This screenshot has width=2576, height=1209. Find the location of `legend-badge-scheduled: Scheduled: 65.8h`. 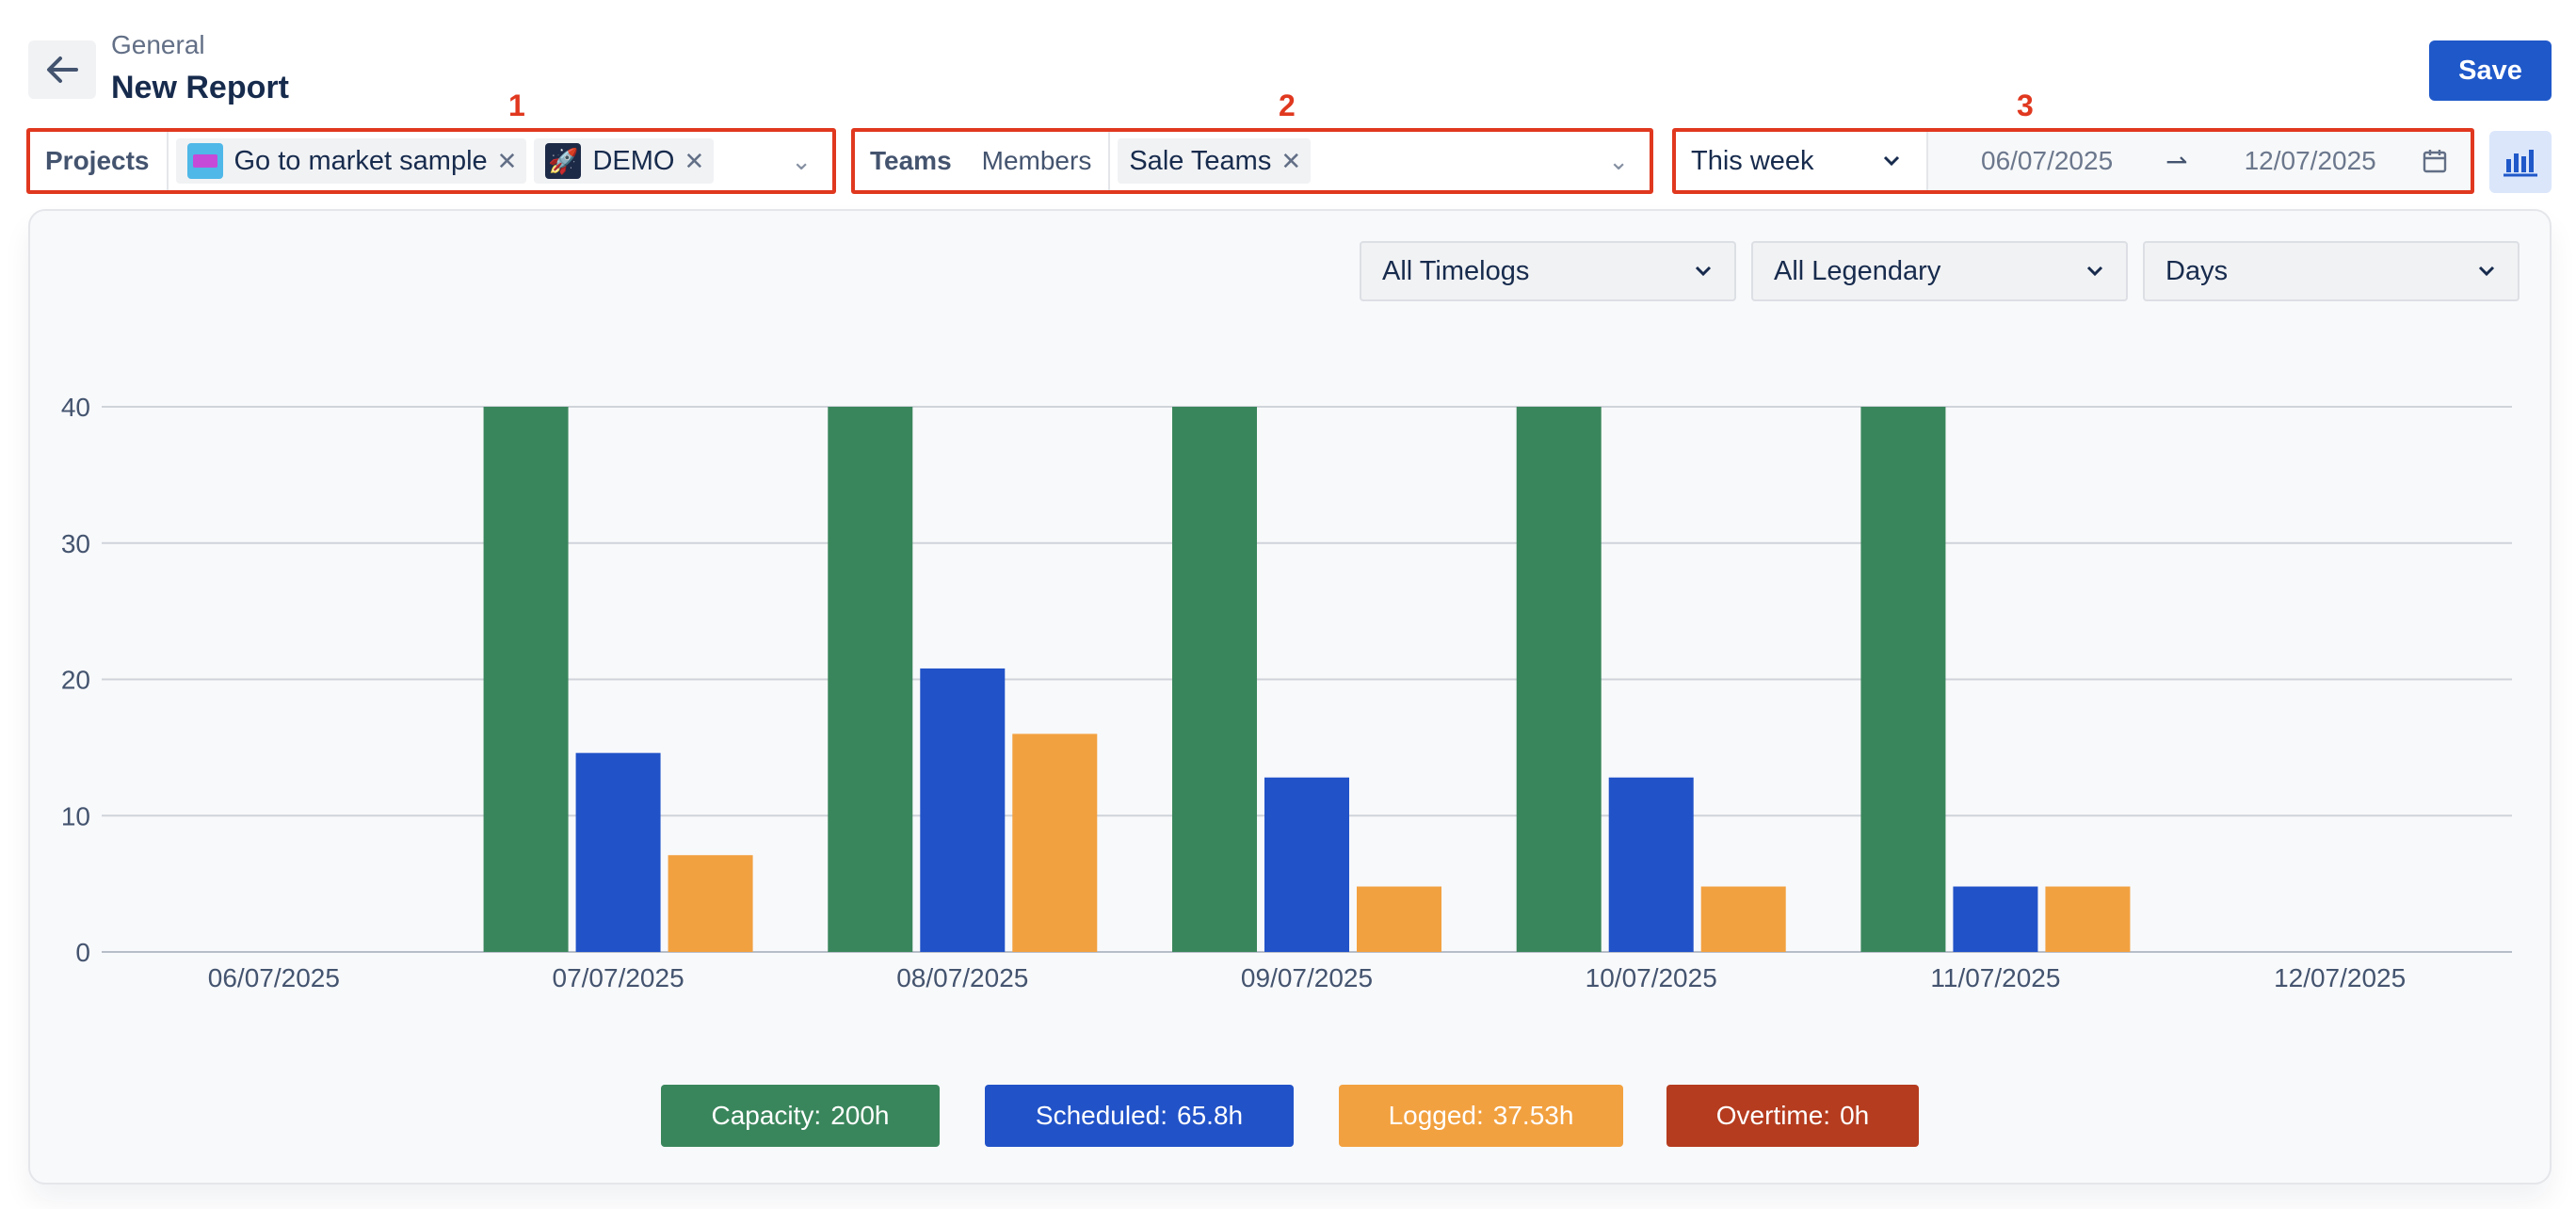

legend-badge-scheduled: Scheduled: 65.8h is located at coordinates (1139, 1116).